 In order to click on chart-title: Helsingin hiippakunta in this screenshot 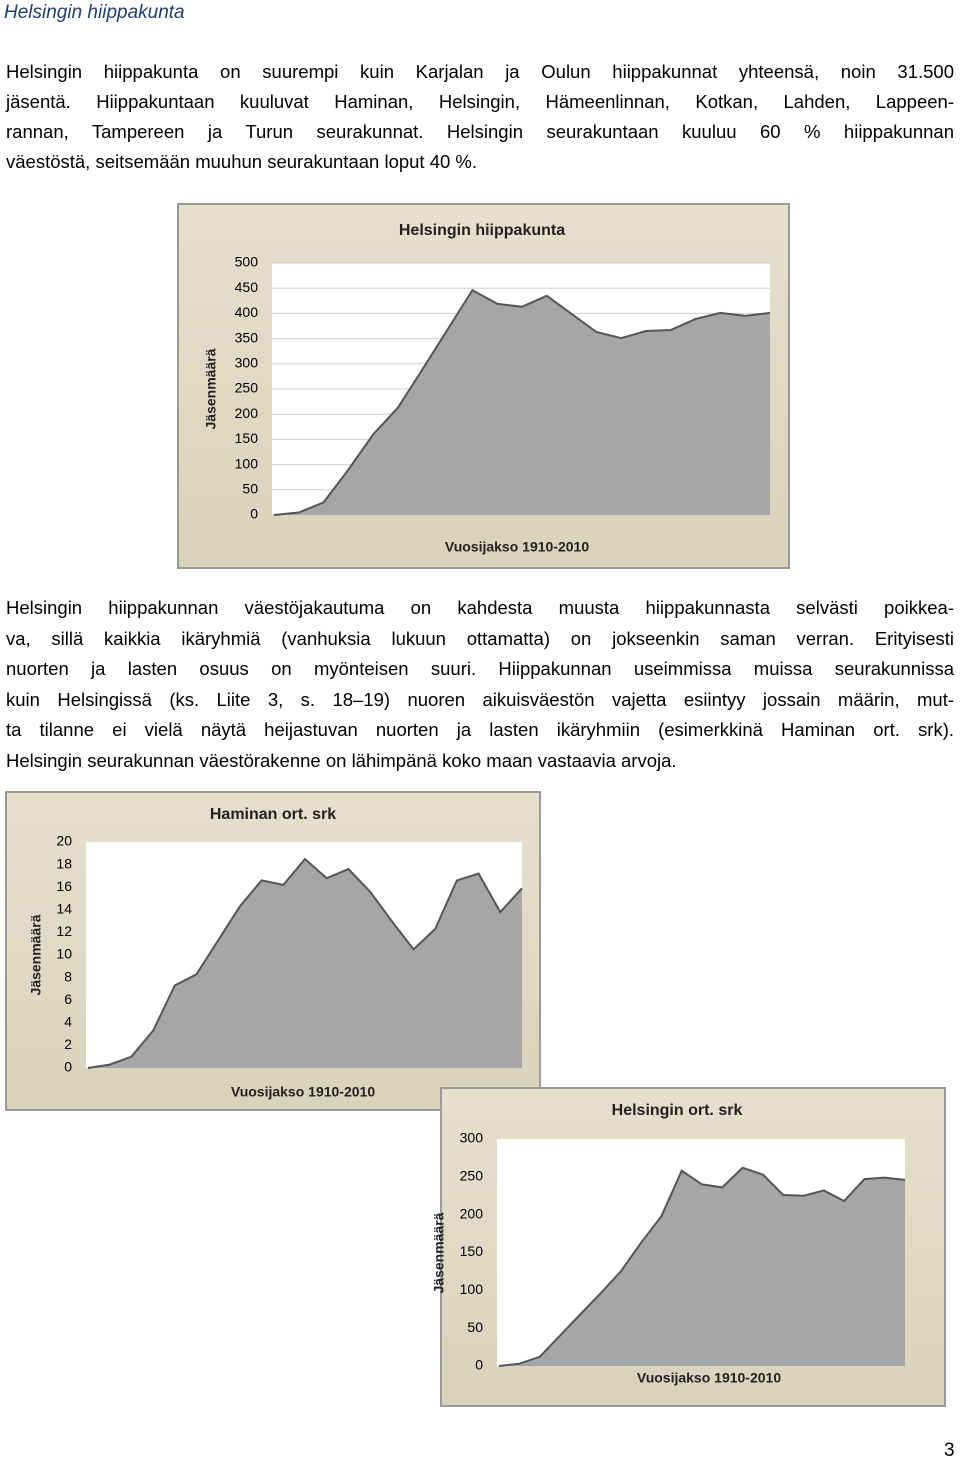, I will do `click(482, 230)`.